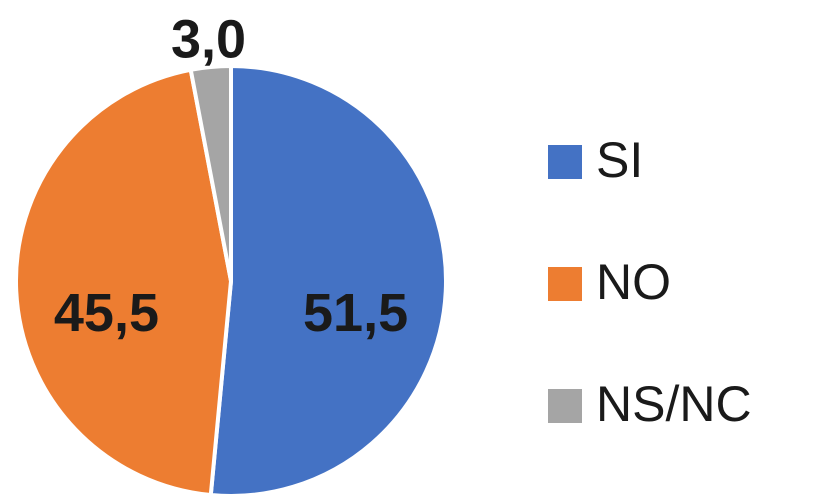 This screenshot has height=499, width=818. What do you see at coordinates (208, 40) in the screenshot?
I see `value-label: 3,0` at bounding box center [208, 40].